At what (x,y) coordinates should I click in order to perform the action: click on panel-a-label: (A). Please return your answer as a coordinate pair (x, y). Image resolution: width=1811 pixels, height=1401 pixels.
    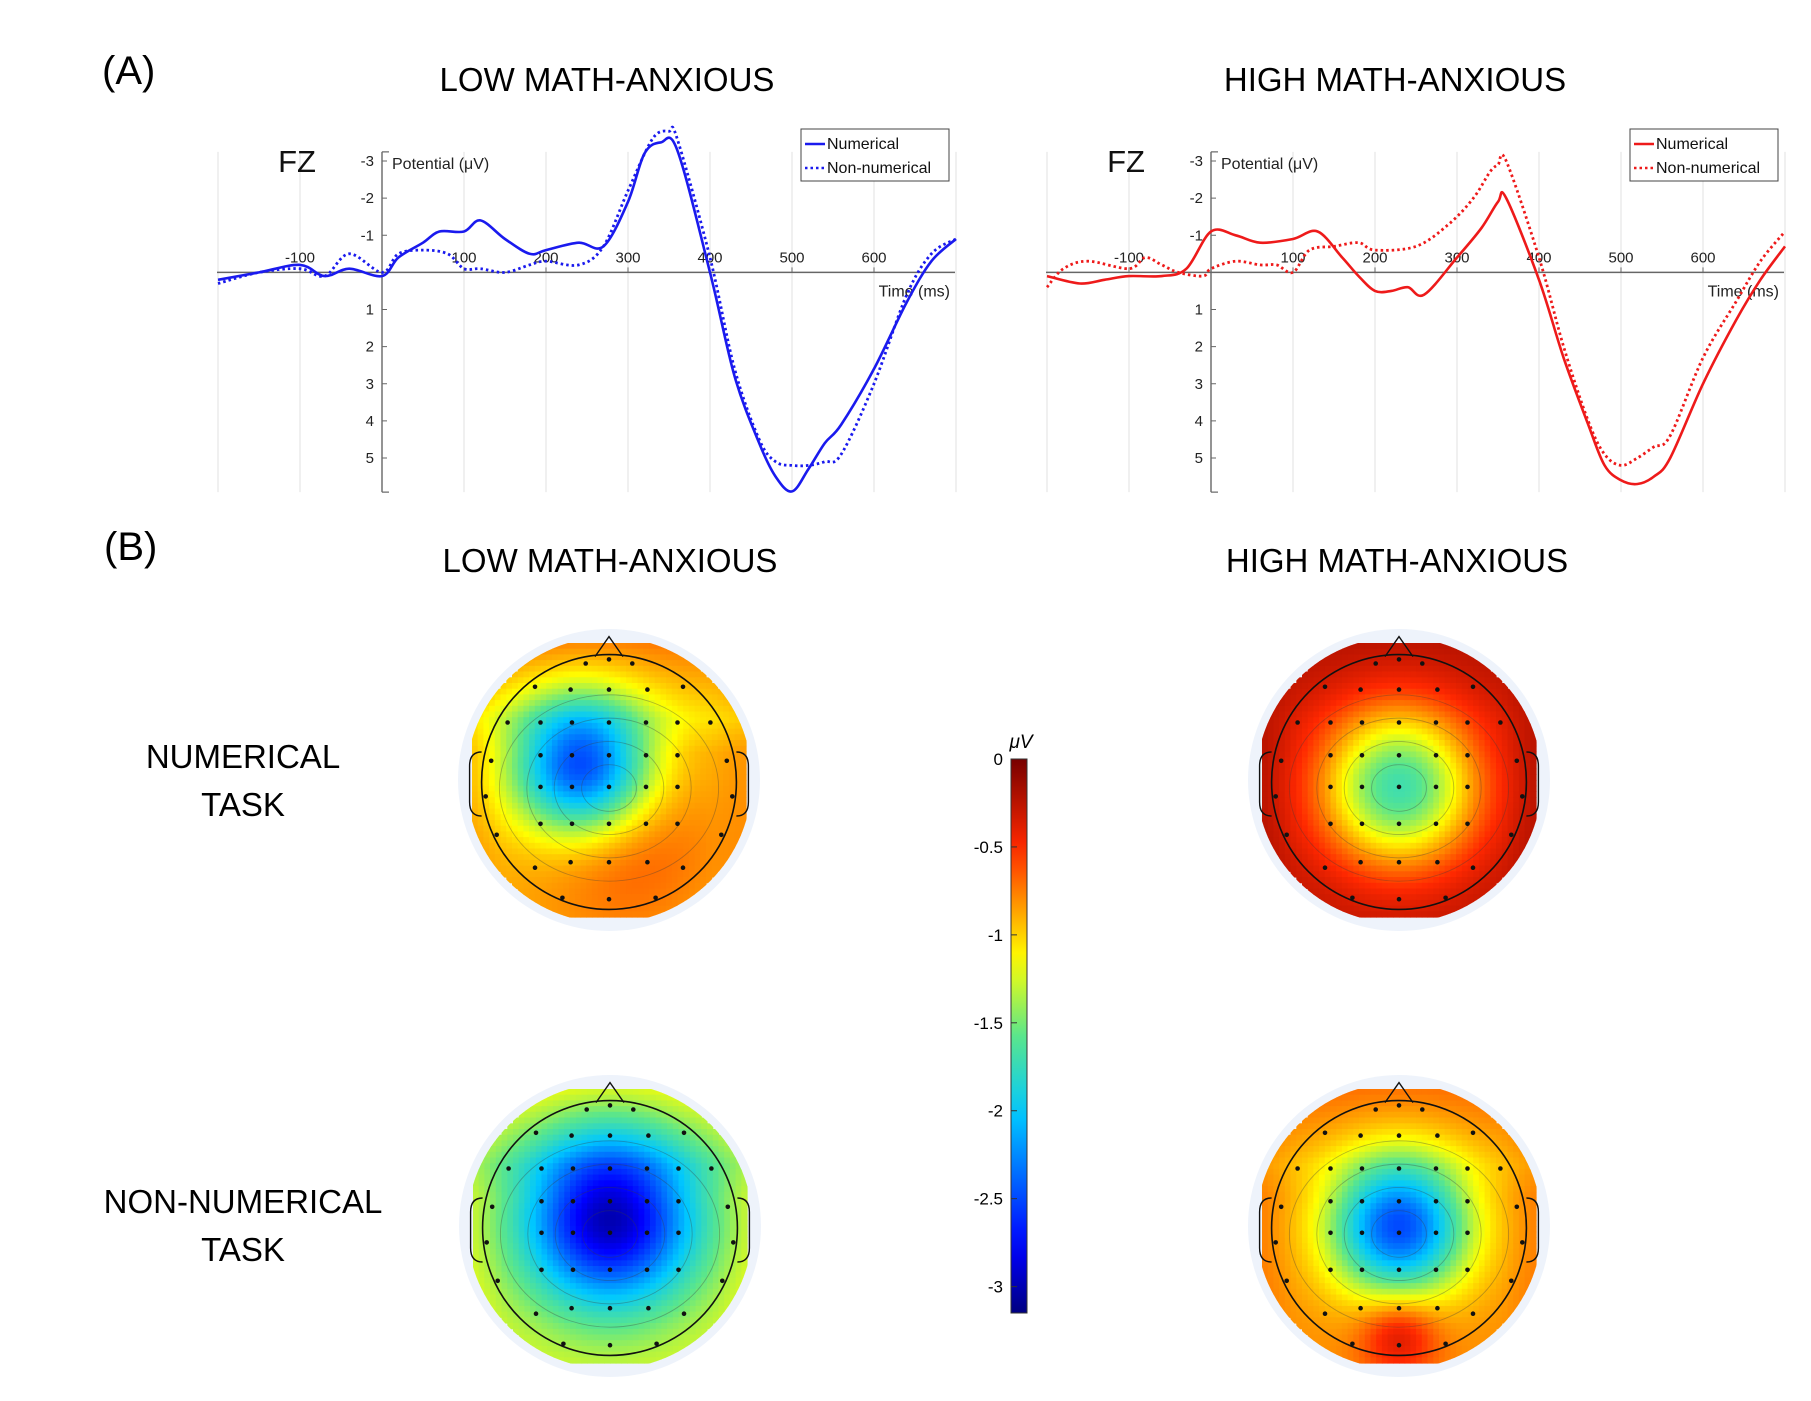
    Looking at the image, I should click on (128, 71).